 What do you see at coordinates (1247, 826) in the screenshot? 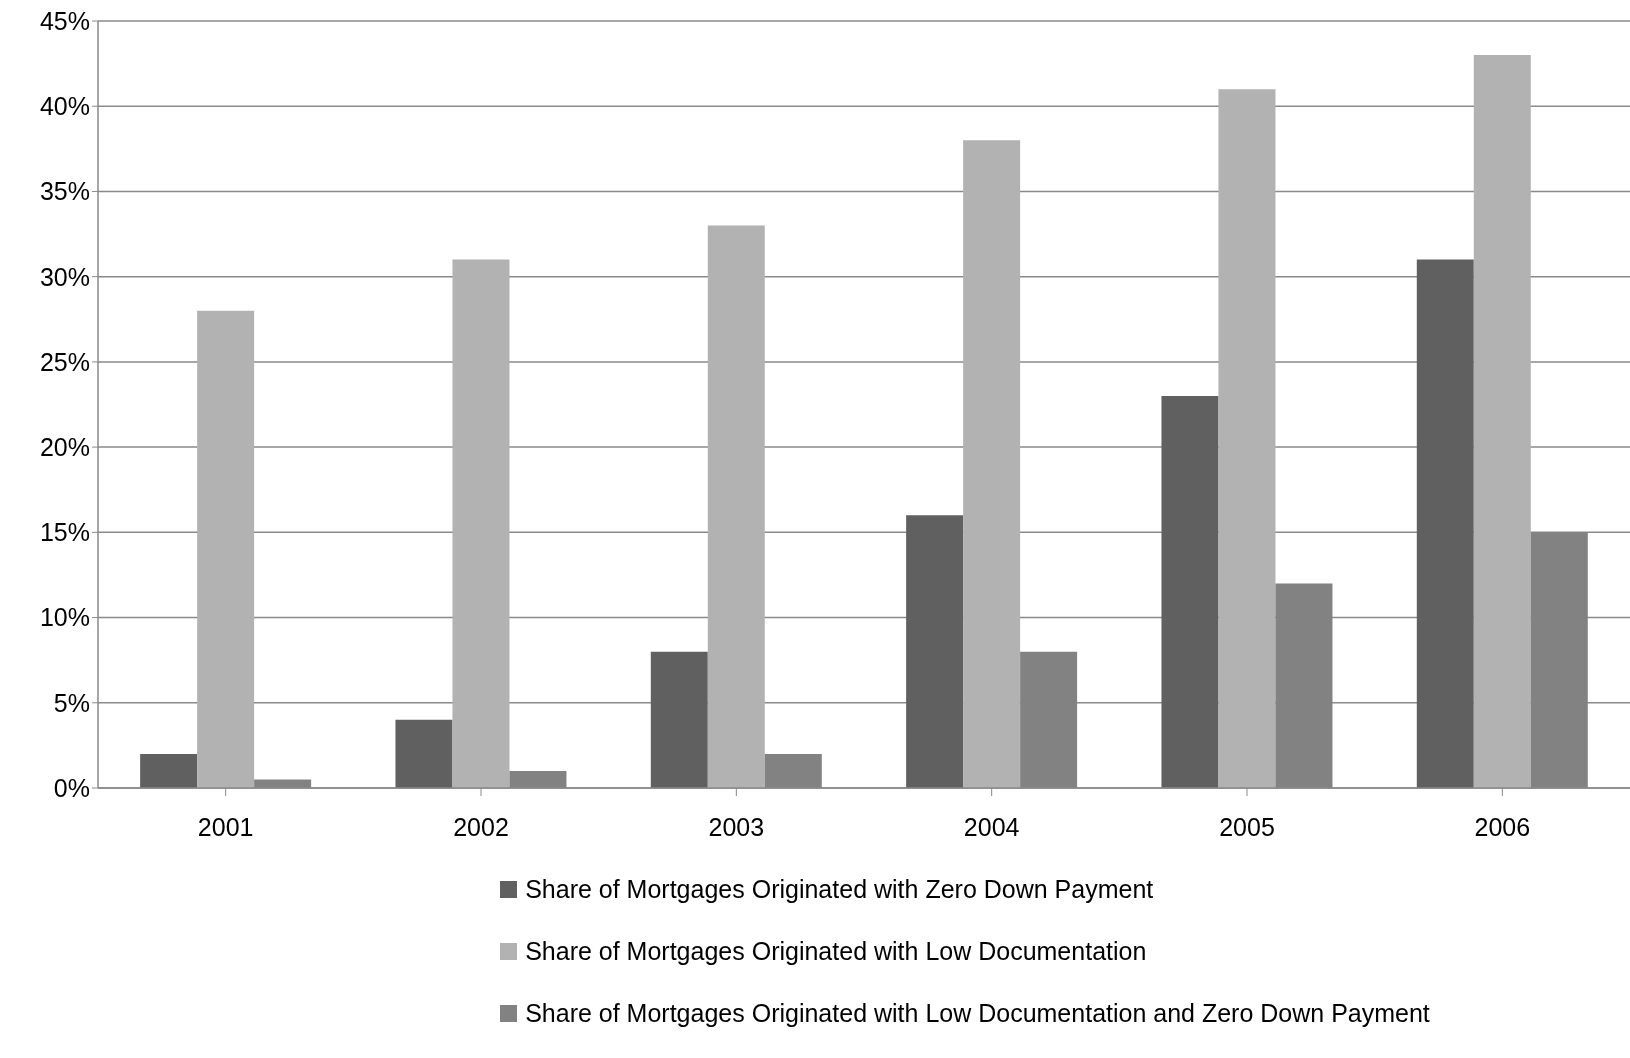
I see `x-tick-label: 2005` at bounding box center [1247, 826].